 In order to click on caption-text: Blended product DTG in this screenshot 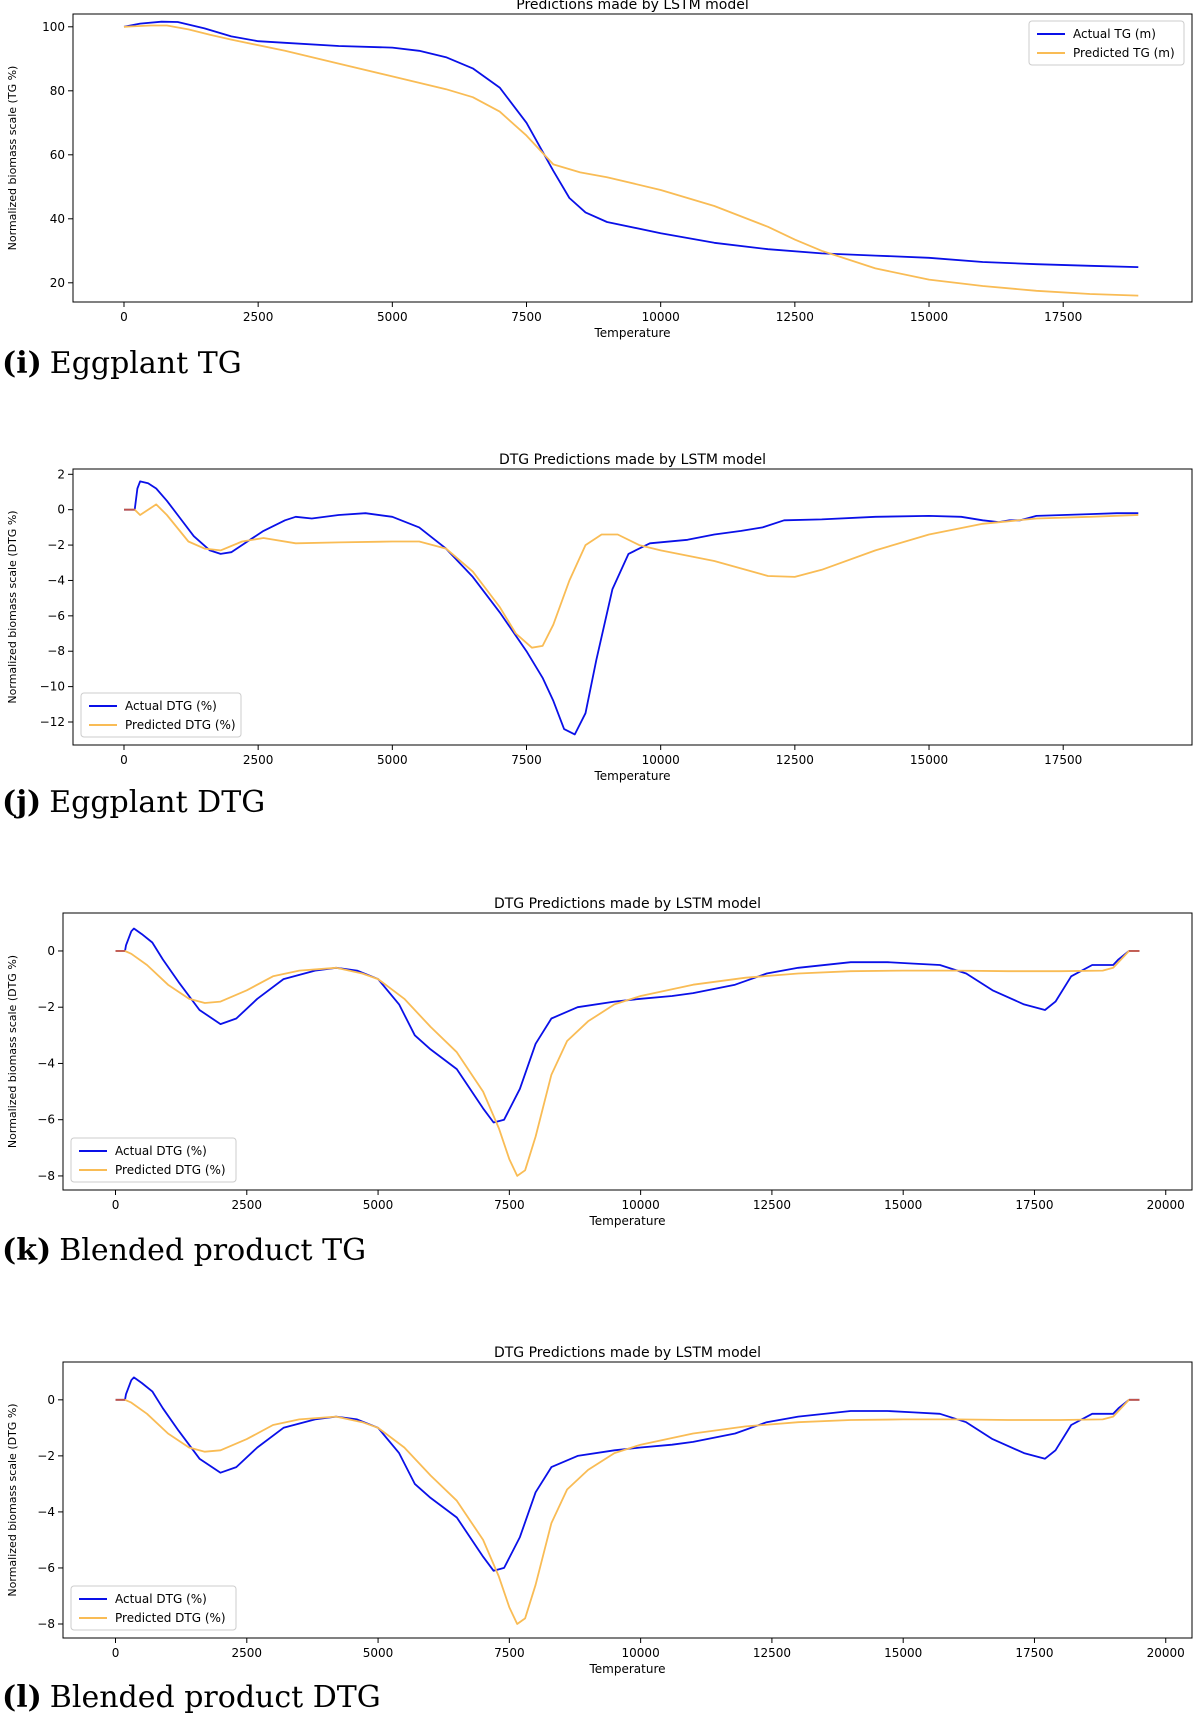, I will do `click(215, 1697)`.